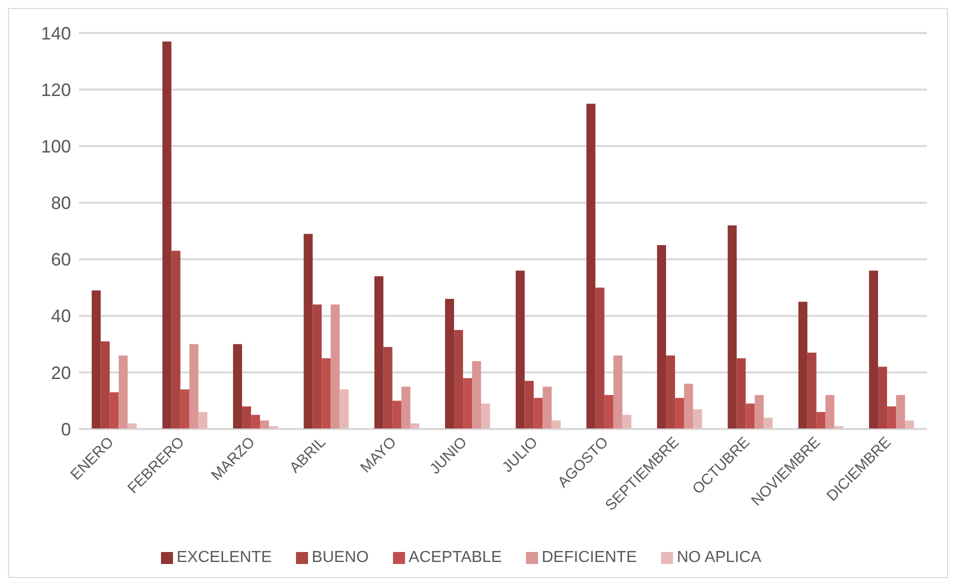 The image size is (959, 587). Describe the element at coordinates (719, 557) in the screenshot. I see `legend-label: NO APLICA` at that location.